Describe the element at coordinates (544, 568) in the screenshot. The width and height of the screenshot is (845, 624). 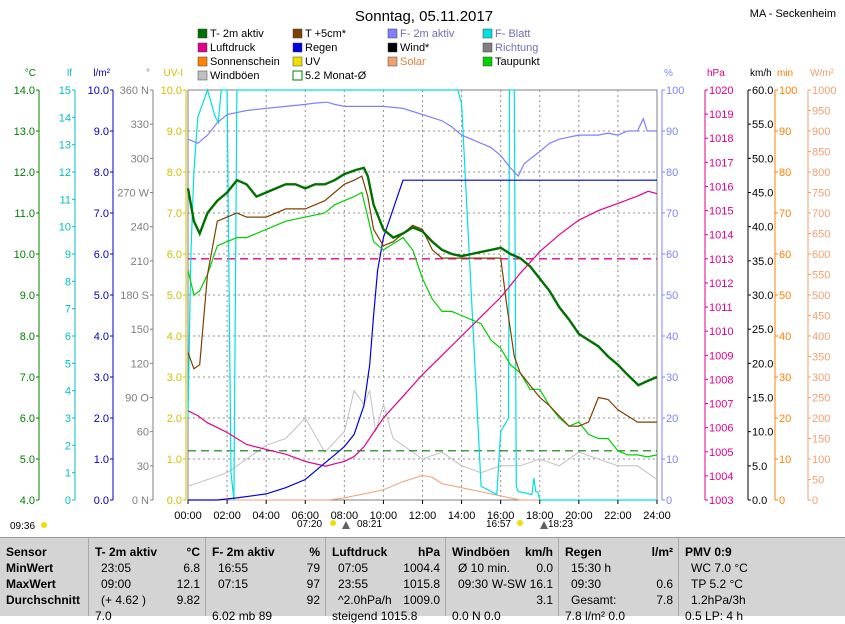
I see `stats-cell-value: 0.0` at that location.